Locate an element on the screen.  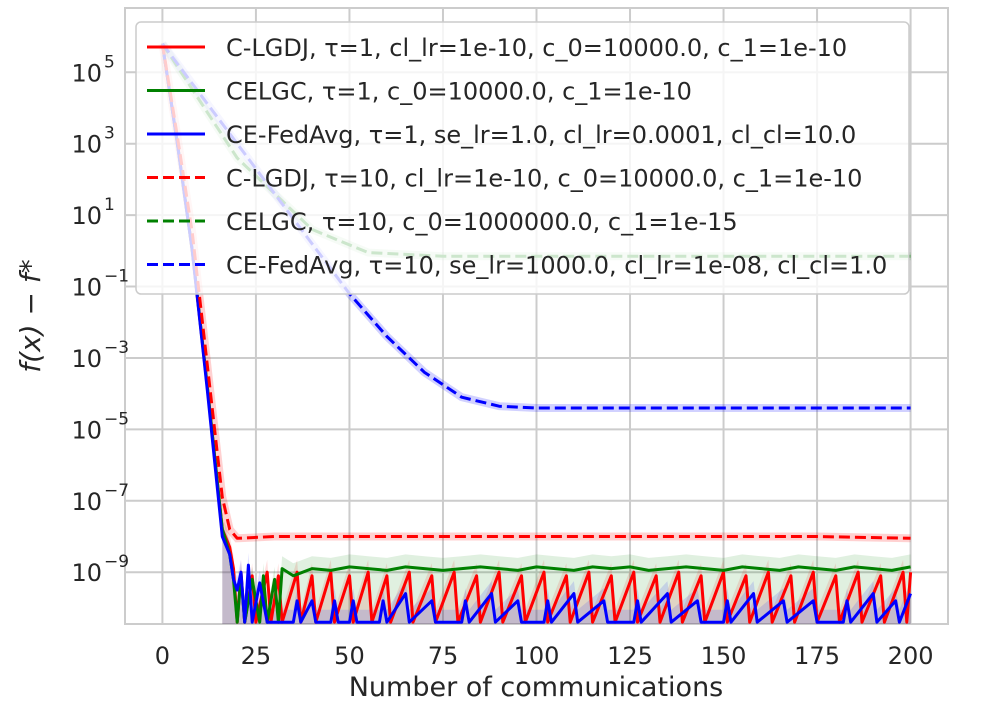
y-tick-exponent: −1 is located at coordinates (116, 277).